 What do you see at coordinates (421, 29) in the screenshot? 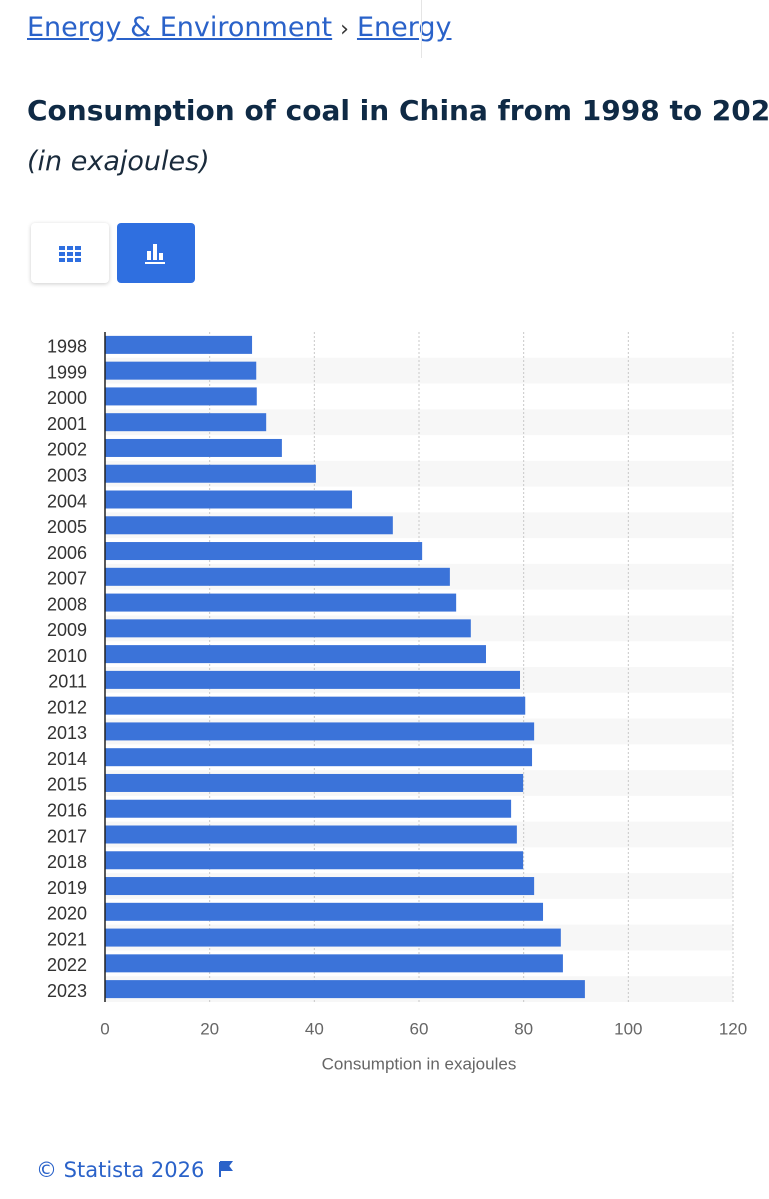
I see `divider` at bounding box center [421, 29].